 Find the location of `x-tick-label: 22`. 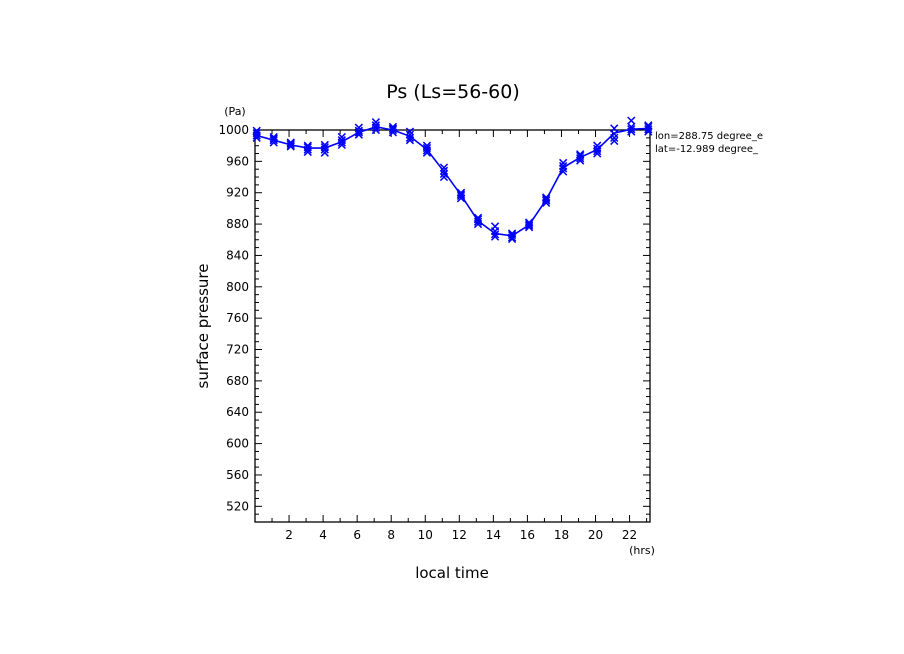

x-tick-label: 22 is located at coordinates (629, 535).